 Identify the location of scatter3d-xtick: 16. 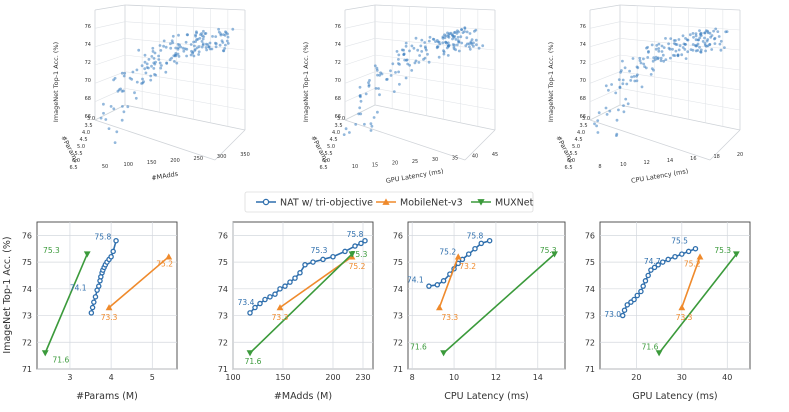
(693, 159).